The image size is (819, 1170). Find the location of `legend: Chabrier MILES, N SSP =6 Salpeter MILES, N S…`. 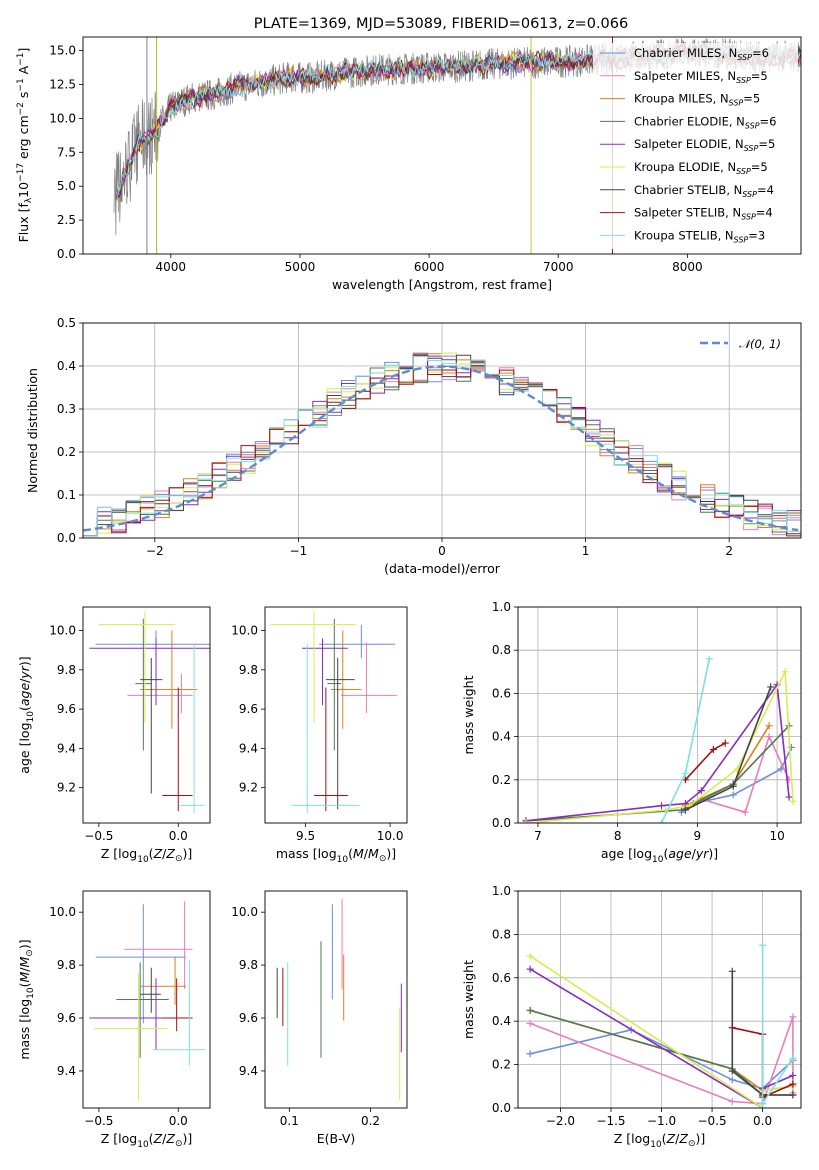

legend: Chabrier MILES, N SSP =6 Salpeter MILES, N S… is located at coordinates (695, 146).